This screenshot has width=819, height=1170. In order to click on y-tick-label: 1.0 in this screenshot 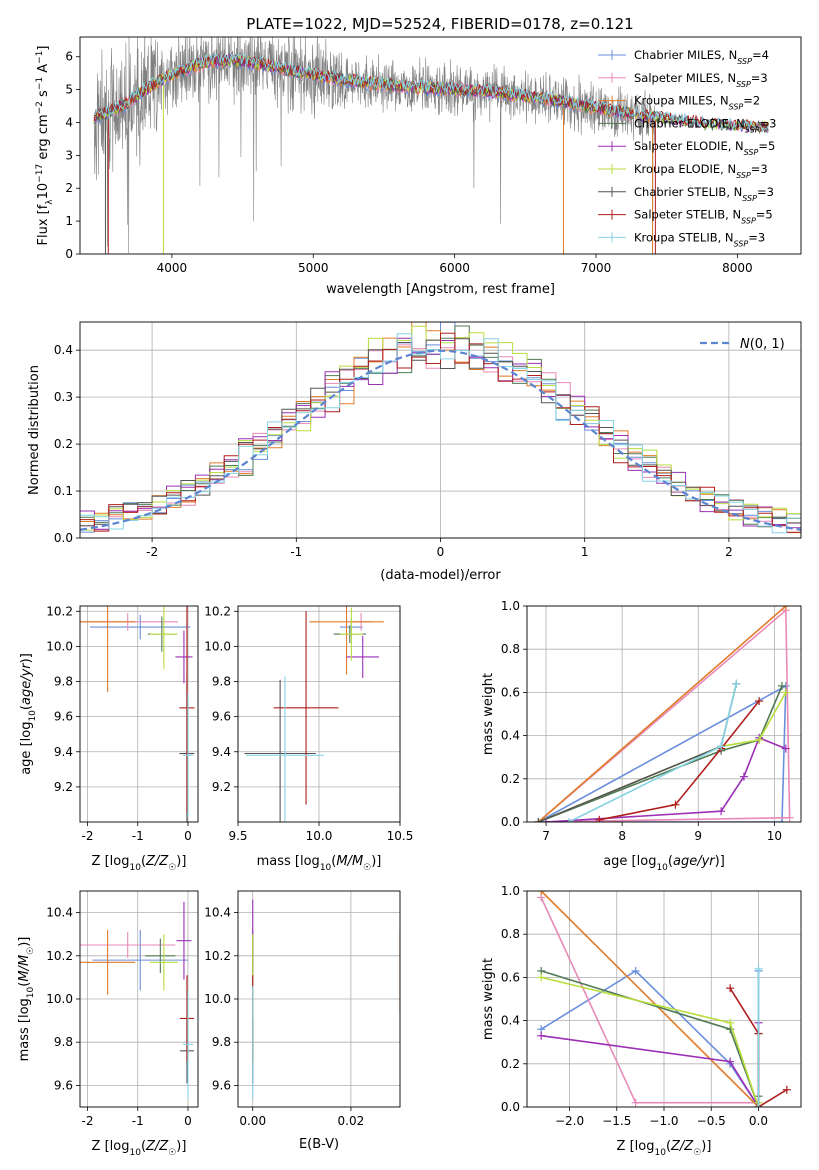, I will do `click(510, 891)`.